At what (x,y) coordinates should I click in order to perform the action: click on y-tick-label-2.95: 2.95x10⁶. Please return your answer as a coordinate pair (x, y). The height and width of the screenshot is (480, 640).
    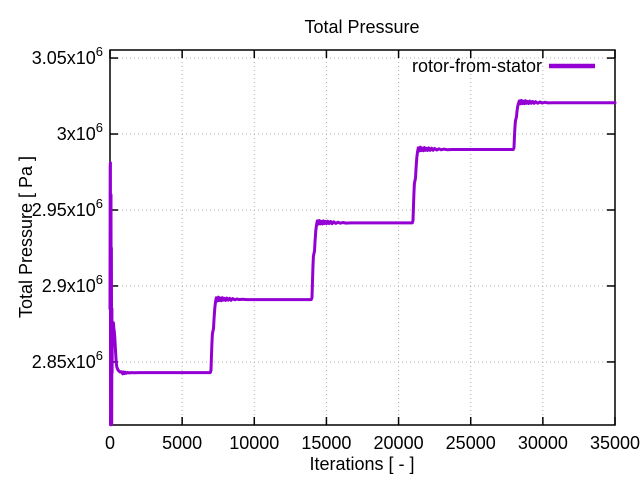
    Looking at the image, I should click on (67, 208).